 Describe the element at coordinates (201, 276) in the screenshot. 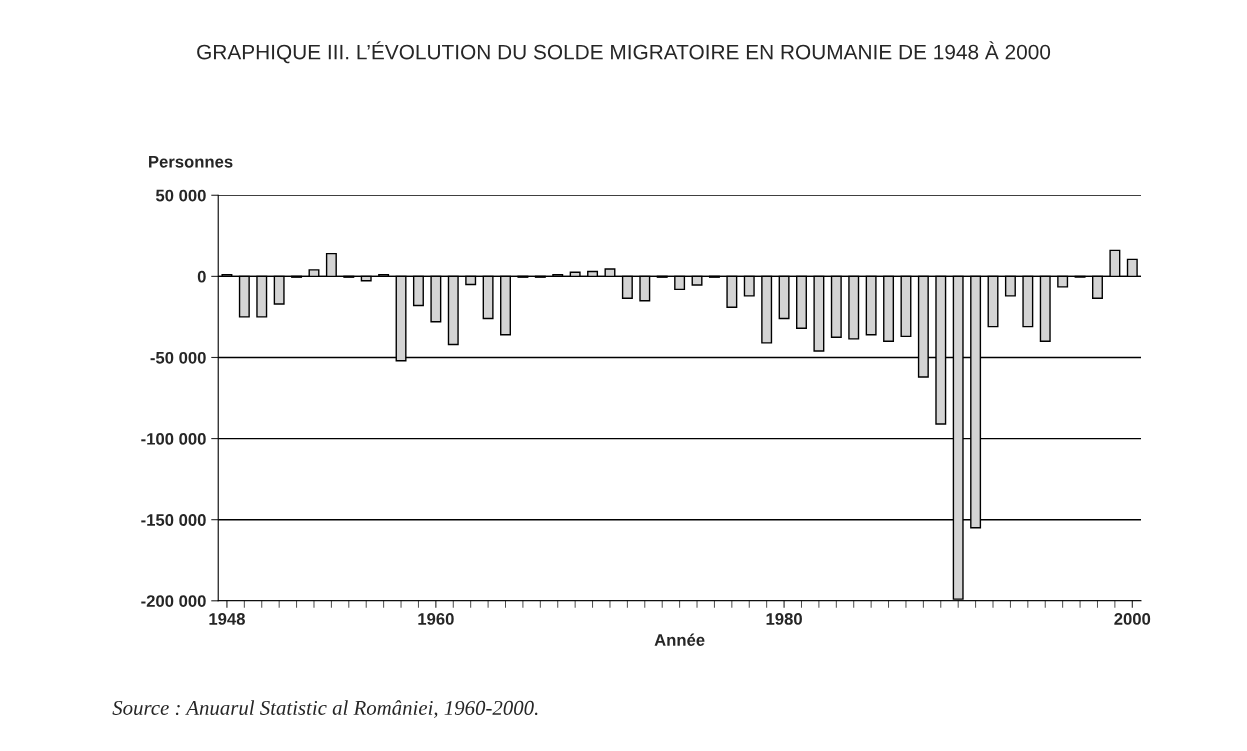

I see `y-tick-label: 0` at that location.